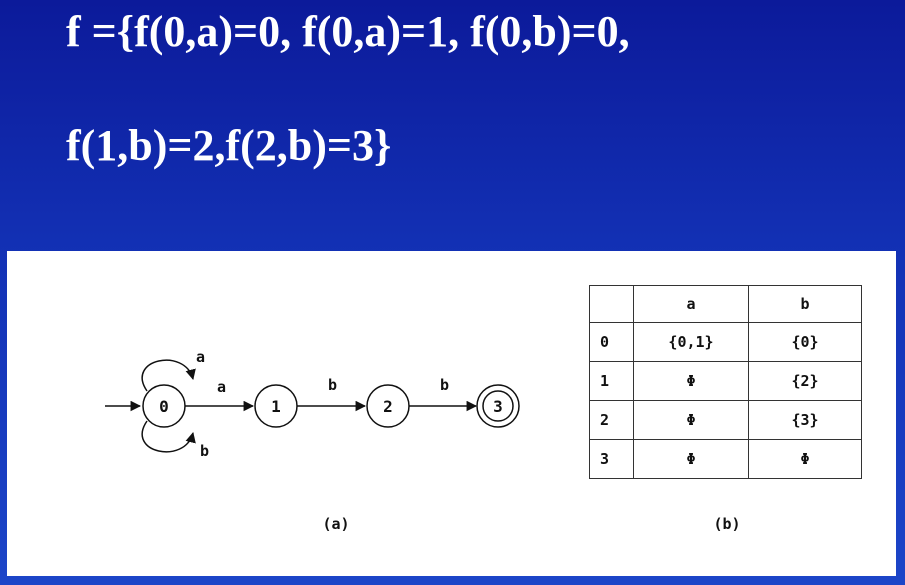 The width and height of the screenshot is (905, 585). I want to click on state-label-1: 1, so click(276, 406).